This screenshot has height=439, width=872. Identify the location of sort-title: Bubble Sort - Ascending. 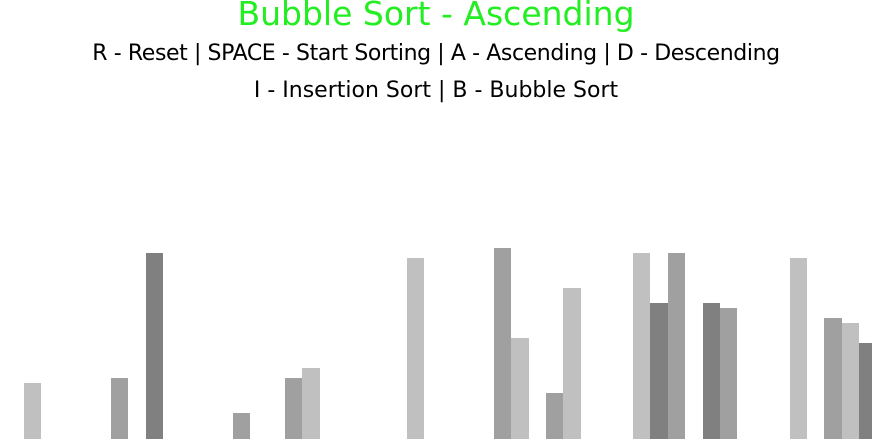
(436, 16).